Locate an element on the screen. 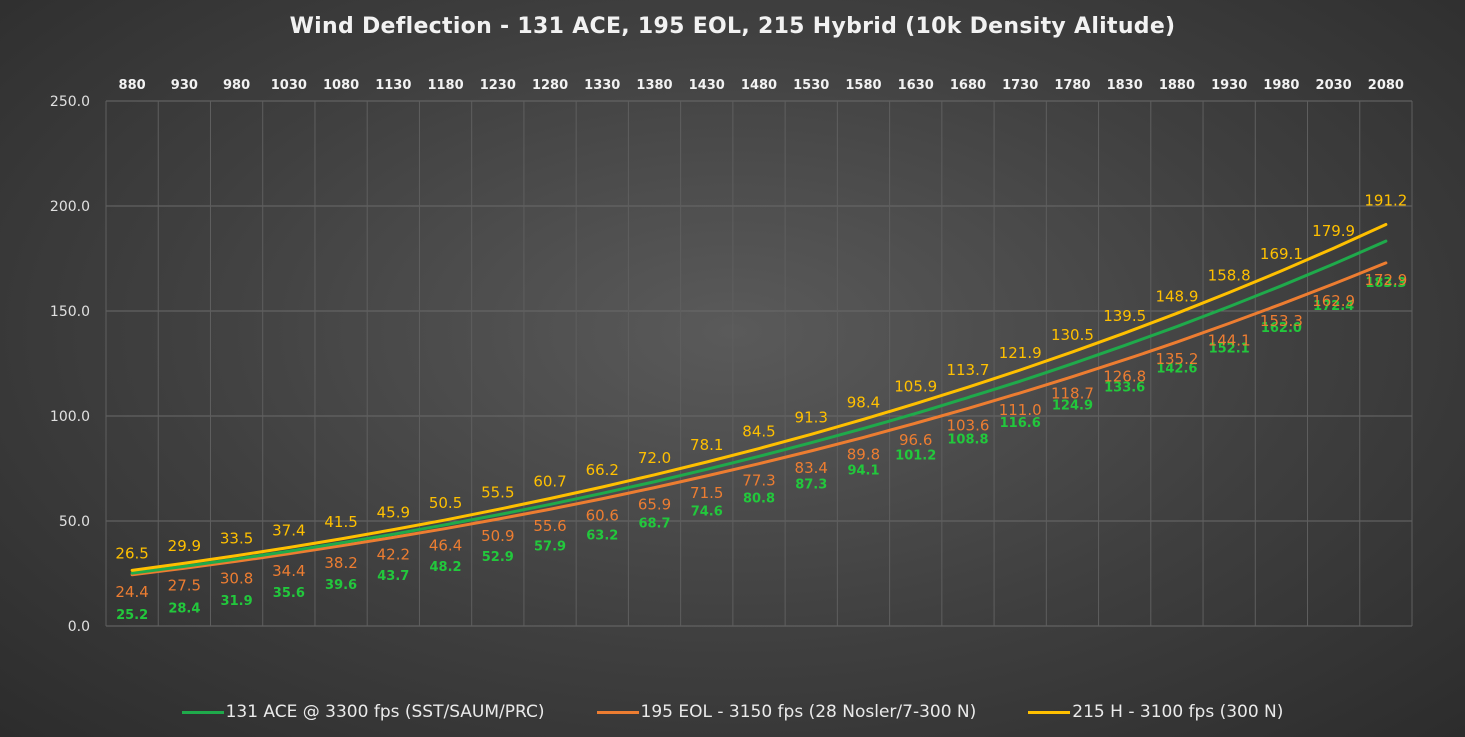  data-label-eol: 34.4 is located at coordinates (288, 571).